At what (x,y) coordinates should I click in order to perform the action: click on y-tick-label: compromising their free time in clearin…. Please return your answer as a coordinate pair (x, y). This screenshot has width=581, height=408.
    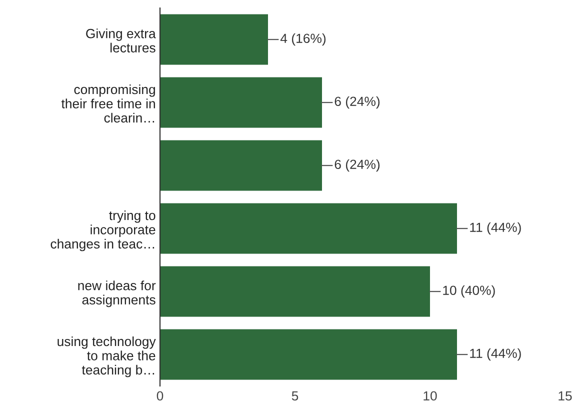
    Looking at the image, I should click on (108, 103).